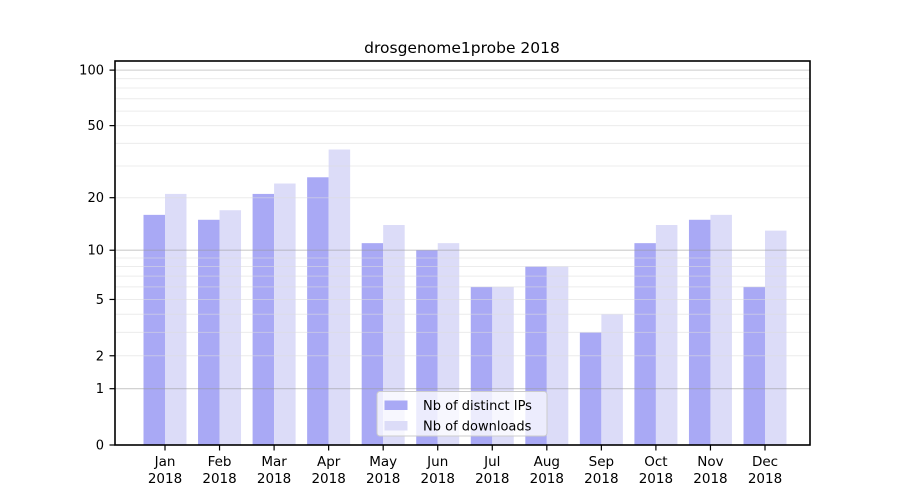 The height and width of the screenshot is (500, 900). I want to click on x-tick-label-month: Mar, so click(274, 462).